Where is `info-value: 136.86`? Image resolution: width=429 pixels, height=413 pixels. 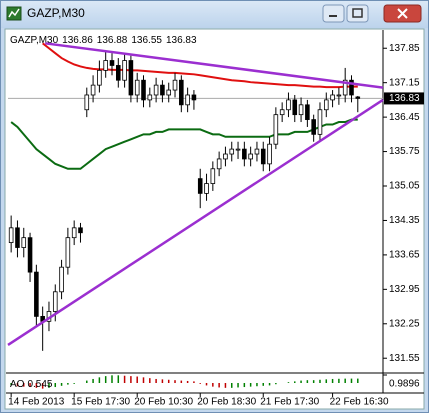
info-value: 136.86 is located at coordinates (77, 40).